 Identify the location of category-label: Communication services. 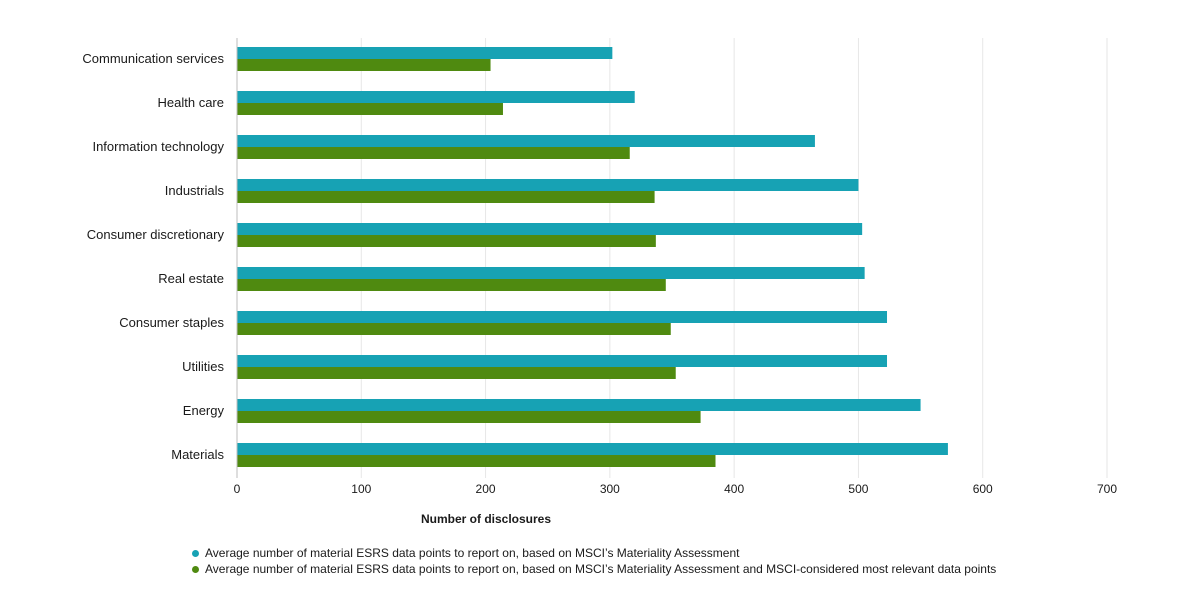
(153, 58).